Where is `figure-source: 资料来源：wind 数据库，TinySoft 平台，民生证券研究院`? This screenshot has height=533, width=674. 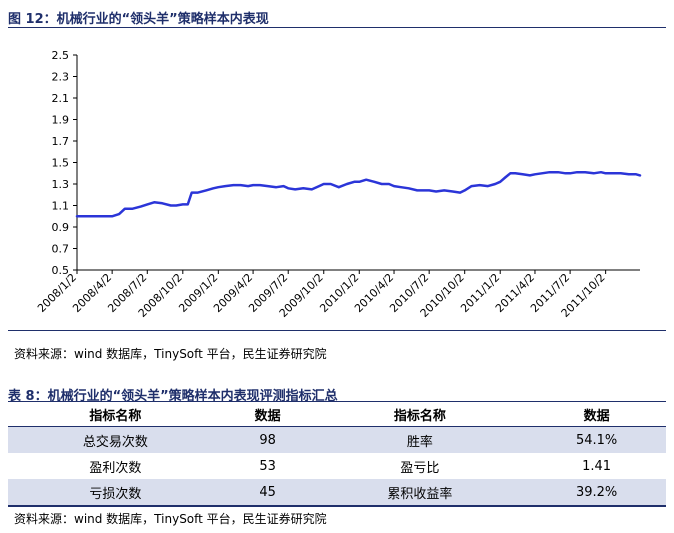 figure-source: 资料来源：wind 数据库，TinySoft 平台，民生证券研究院 is located at coordinates (170, 354).